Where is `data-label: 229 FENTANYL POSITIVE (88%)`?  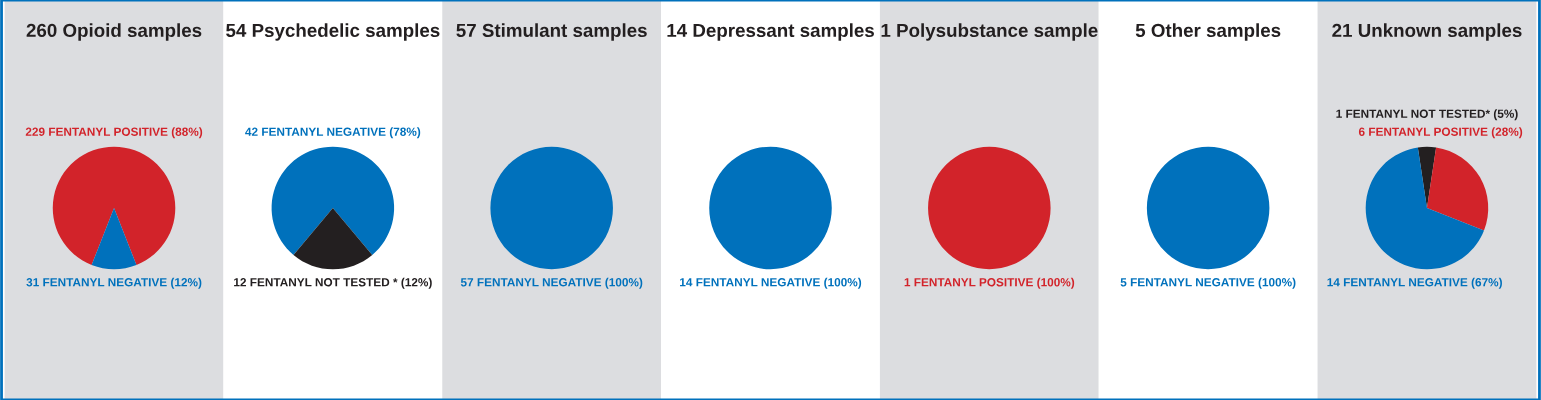 data-label: 229 FENTANYL POSITIVE (88%) is located at coordinates (114, 133).